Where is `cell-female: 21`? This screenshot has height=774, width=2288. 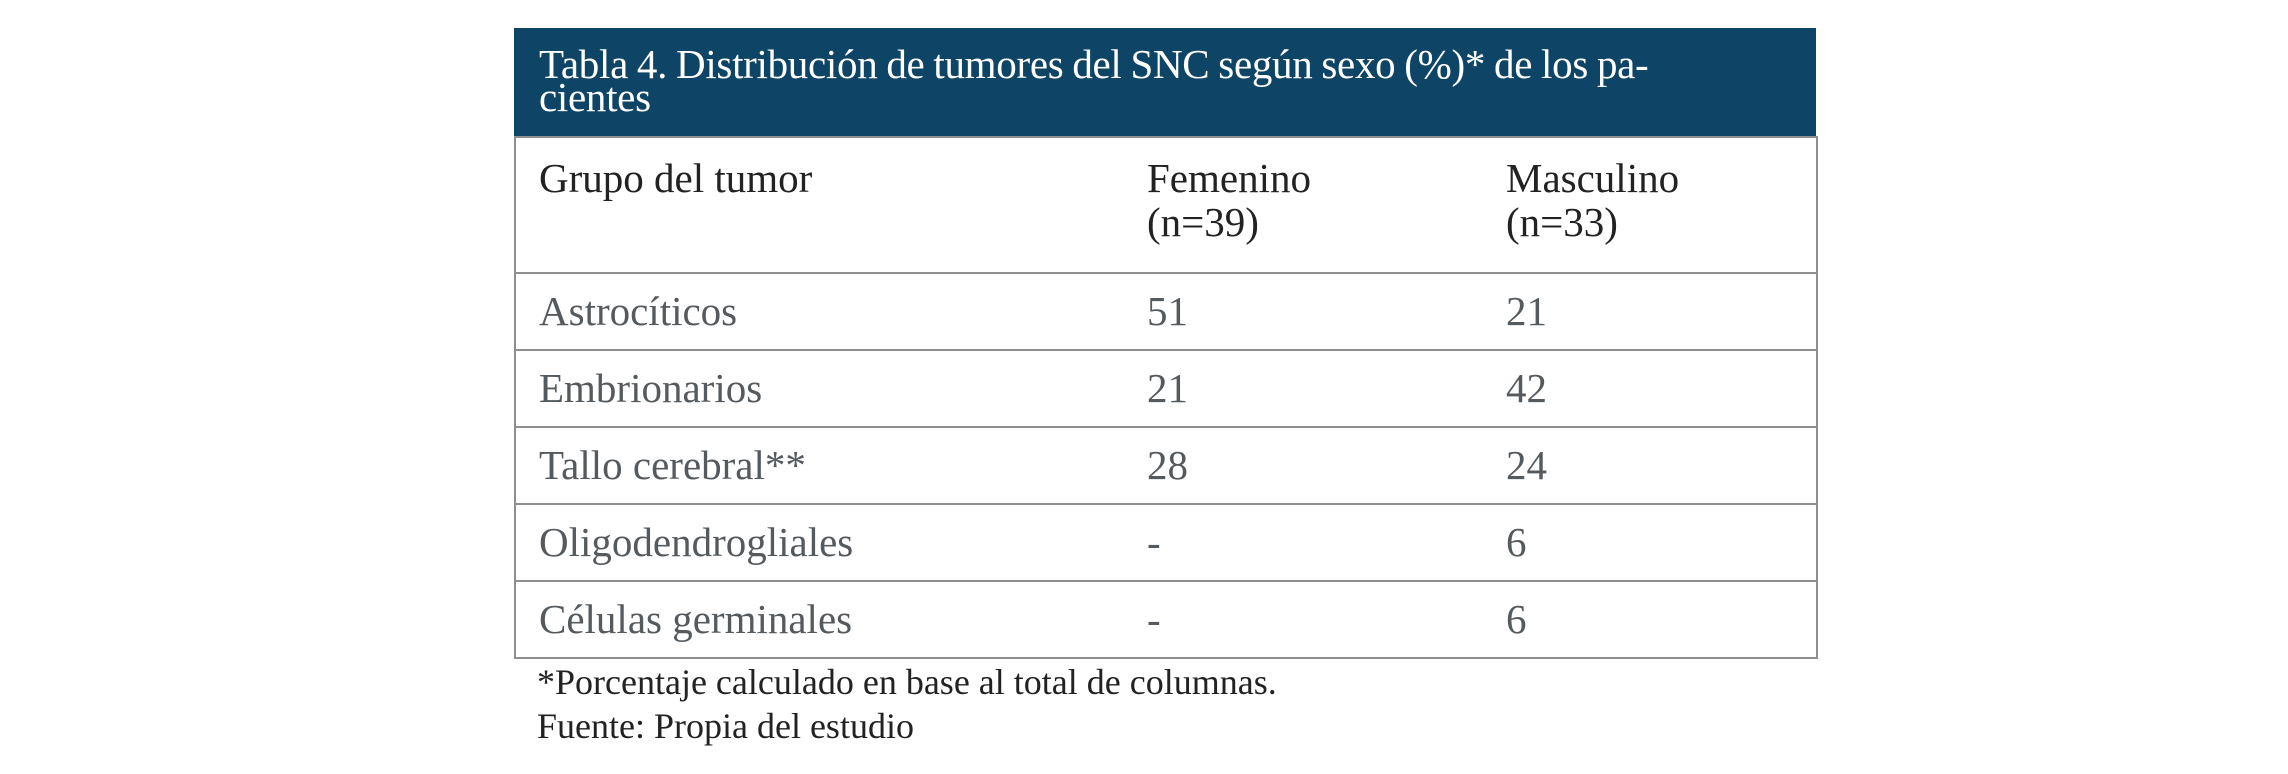
cell-female: 21 is located at coordinates (1303, 388).